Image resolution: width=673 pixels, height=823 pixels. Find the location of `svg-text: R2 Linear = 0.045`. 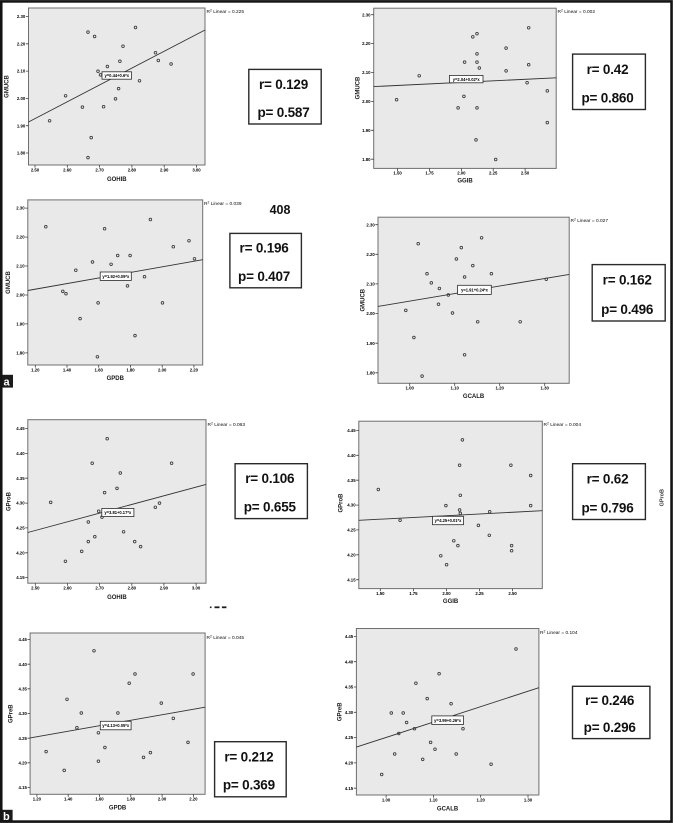

svg-text: R2 Linear = 0.045 is located at coordinates (226, 638).